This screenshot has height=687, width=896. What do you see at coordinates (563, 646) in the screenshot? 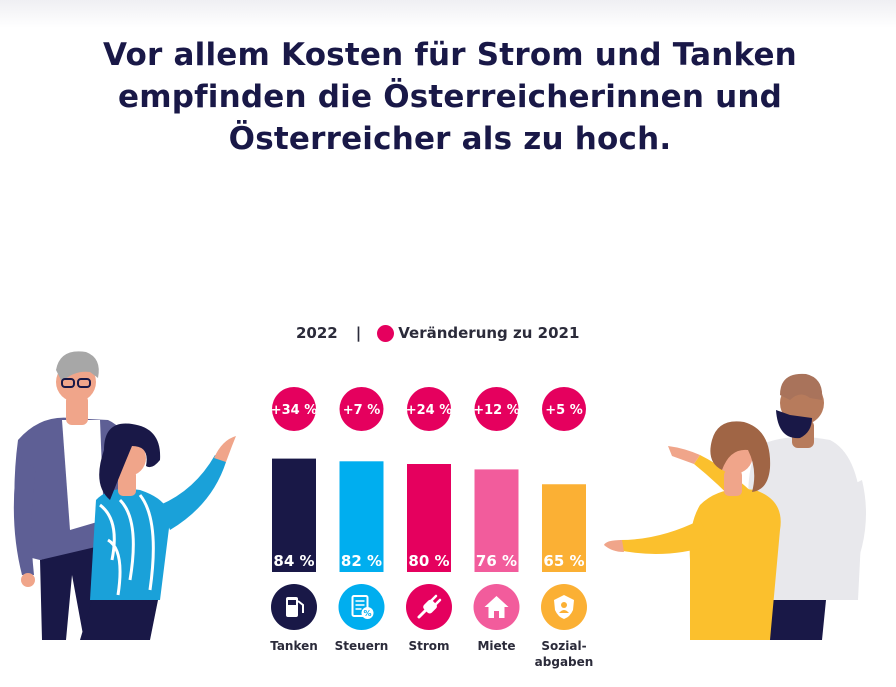
I see `category-label: Sozial-` at bounding box center [563, 646].